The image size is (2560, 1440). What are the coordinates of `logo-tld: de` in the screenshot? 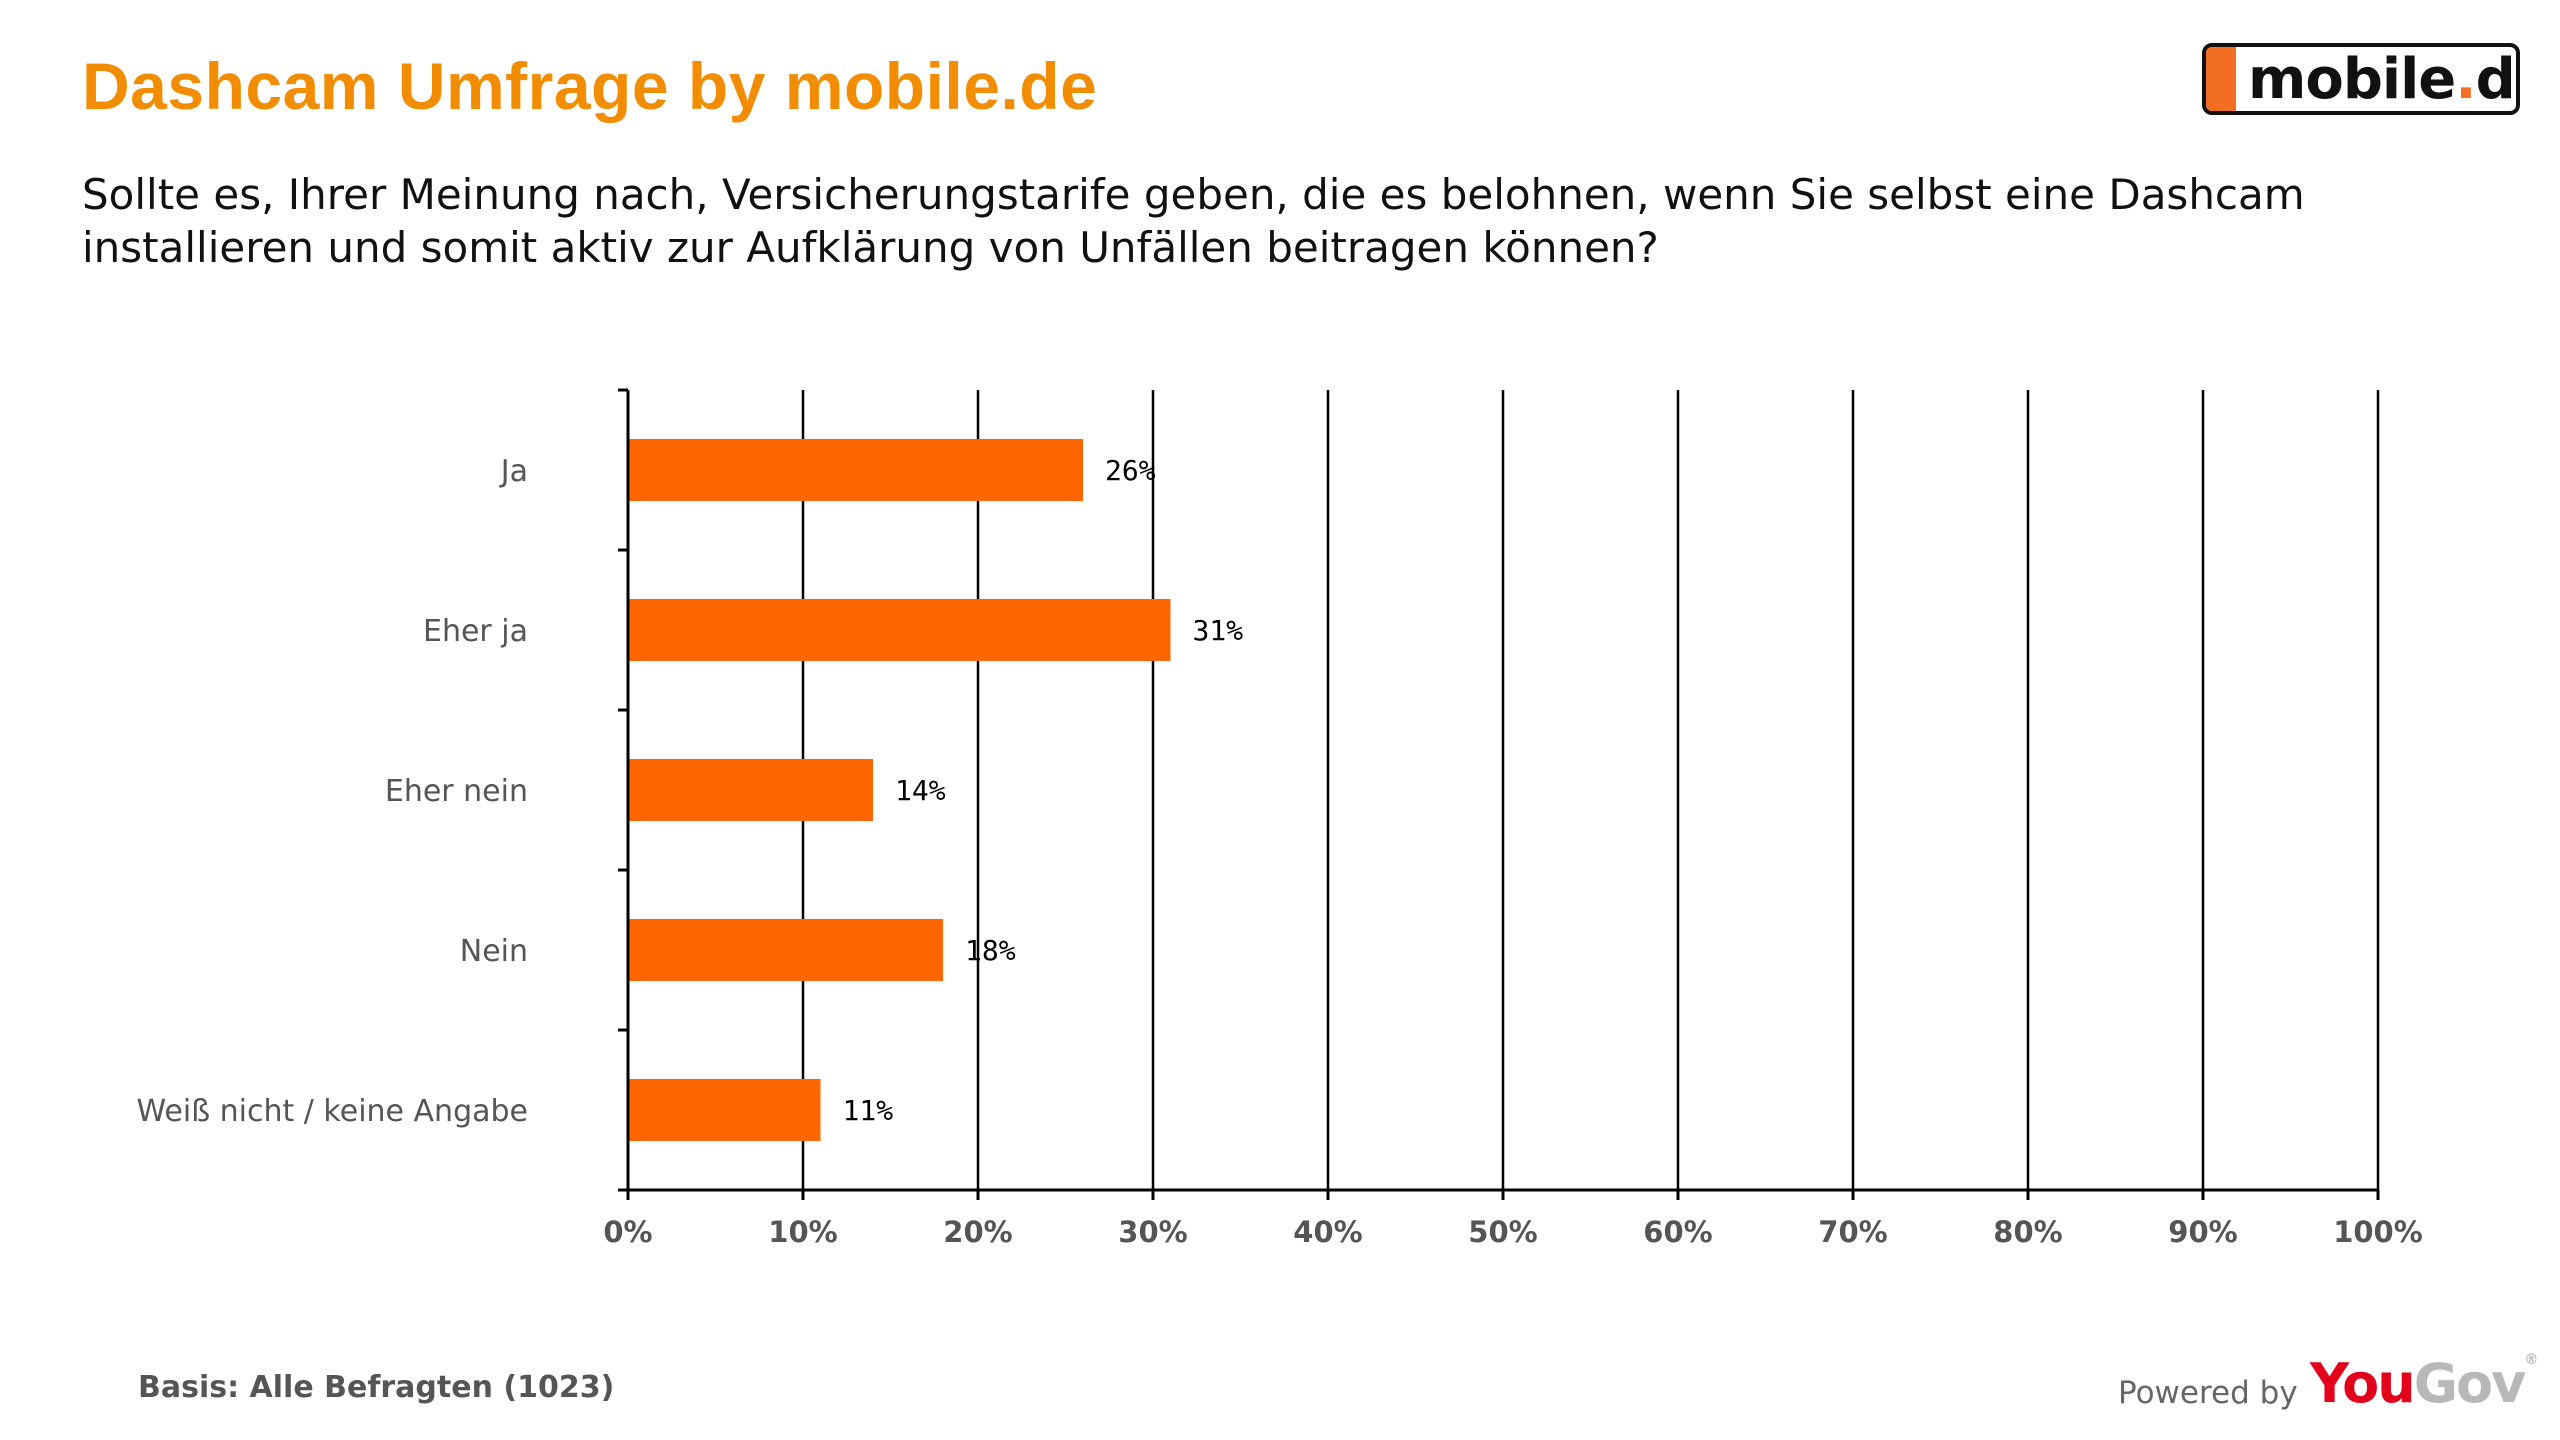 It's located at (2495, 79).